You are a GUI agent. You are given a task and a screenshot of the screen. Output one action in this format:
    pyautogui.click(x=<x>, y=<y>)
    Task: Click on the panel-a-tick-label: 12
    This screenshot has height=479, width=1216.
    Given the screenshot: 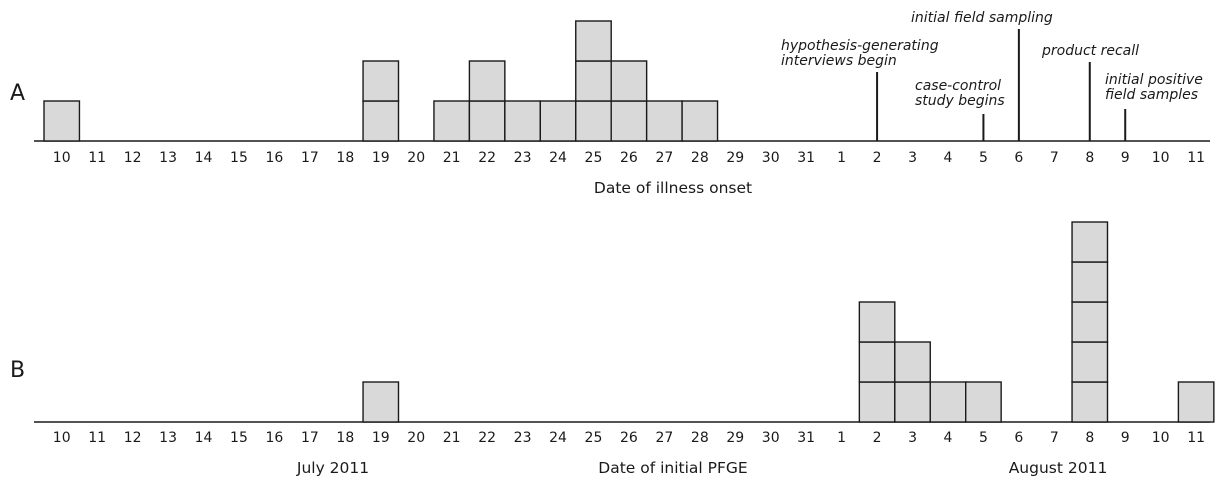 What is the action you would take?
    pyautogui.click(x=133, y=158)
    